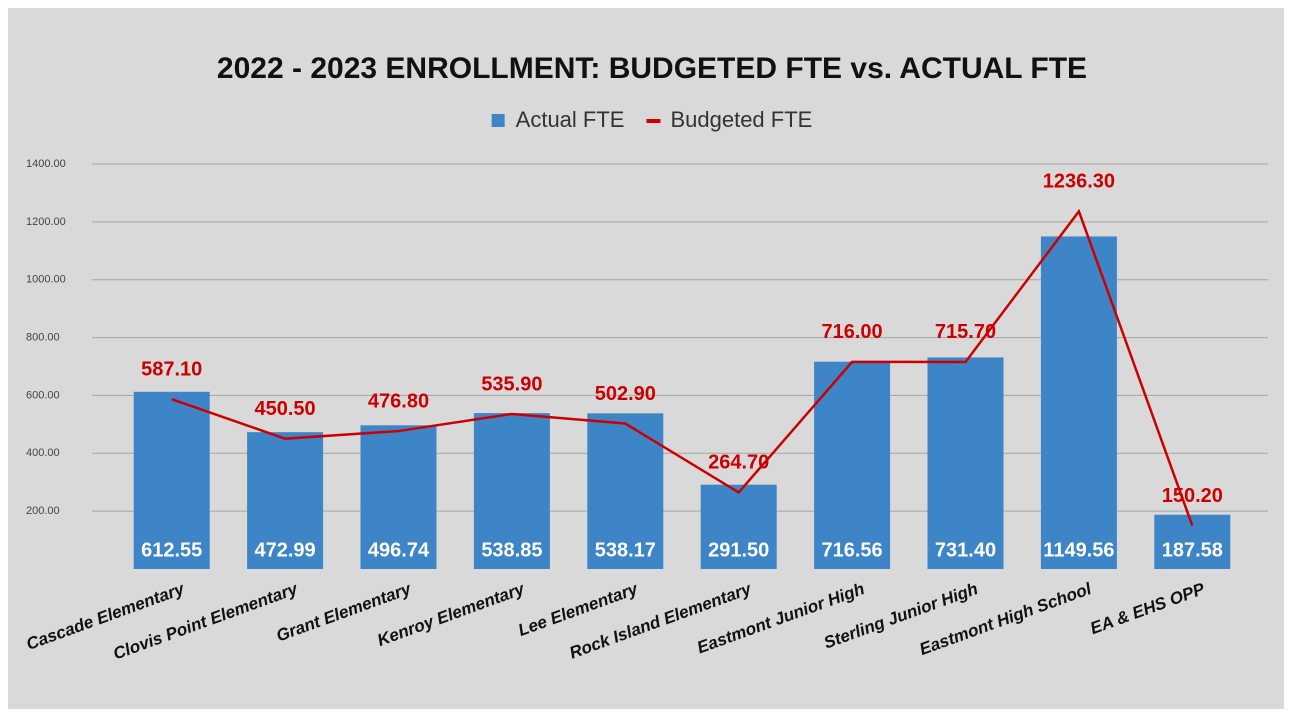 The image size is (1292, 717). What do you see at coordinates (1079, 182) in the screenshot?
I see `line-value-label: 1236.30` at bounding box center [1079, 182].